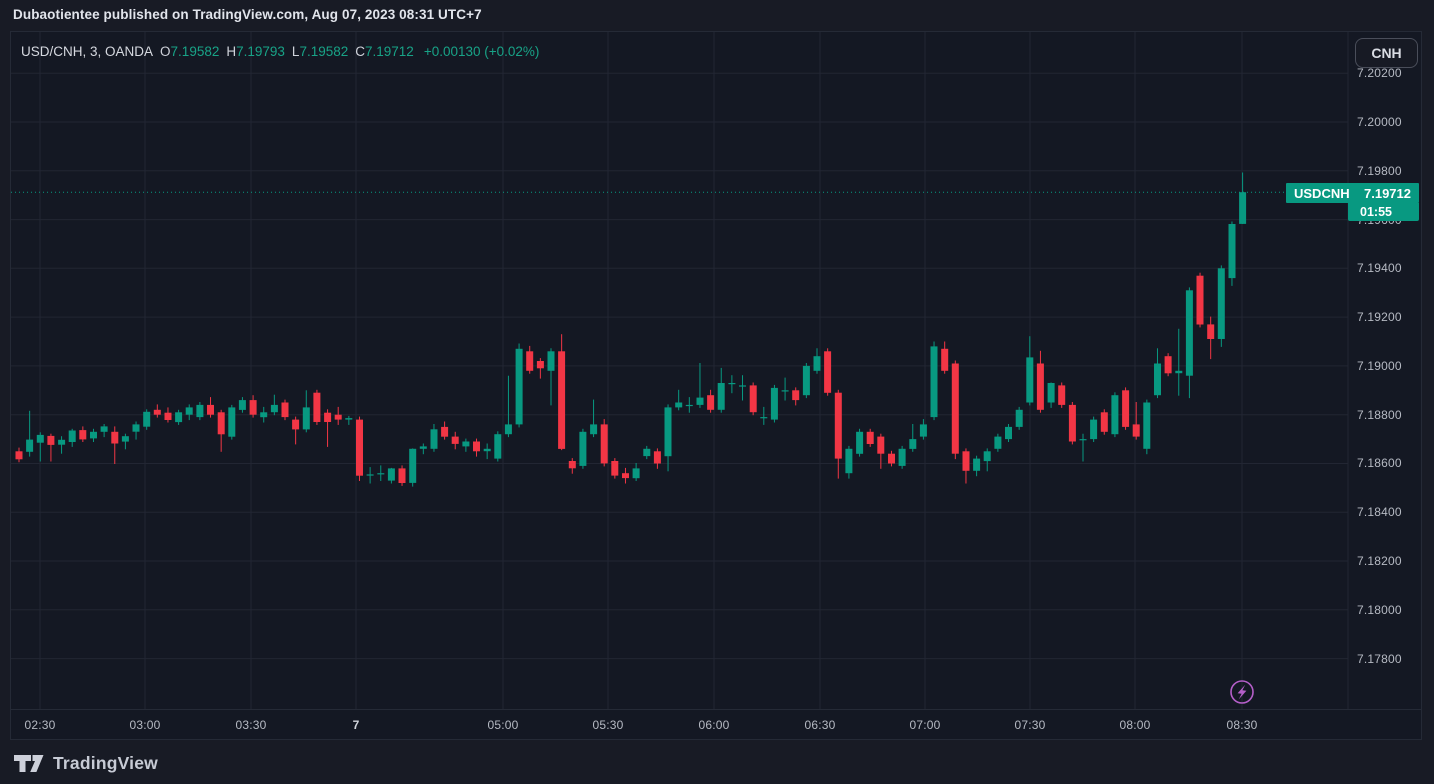 The height and width of the screenshot is (784, 1434). Describe the element at coordinates (85, 763) in the screenshot. I see `tradingview-logo: TradingView` at that location.